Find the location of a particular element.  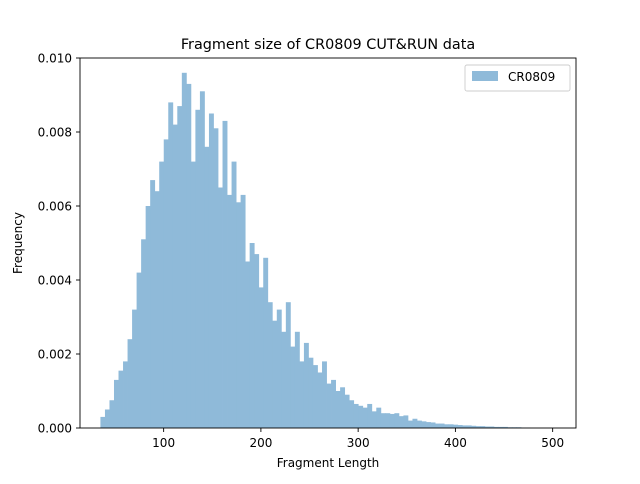

legend-label-cr0809: CR0809 is located at coordinates (531, 77).